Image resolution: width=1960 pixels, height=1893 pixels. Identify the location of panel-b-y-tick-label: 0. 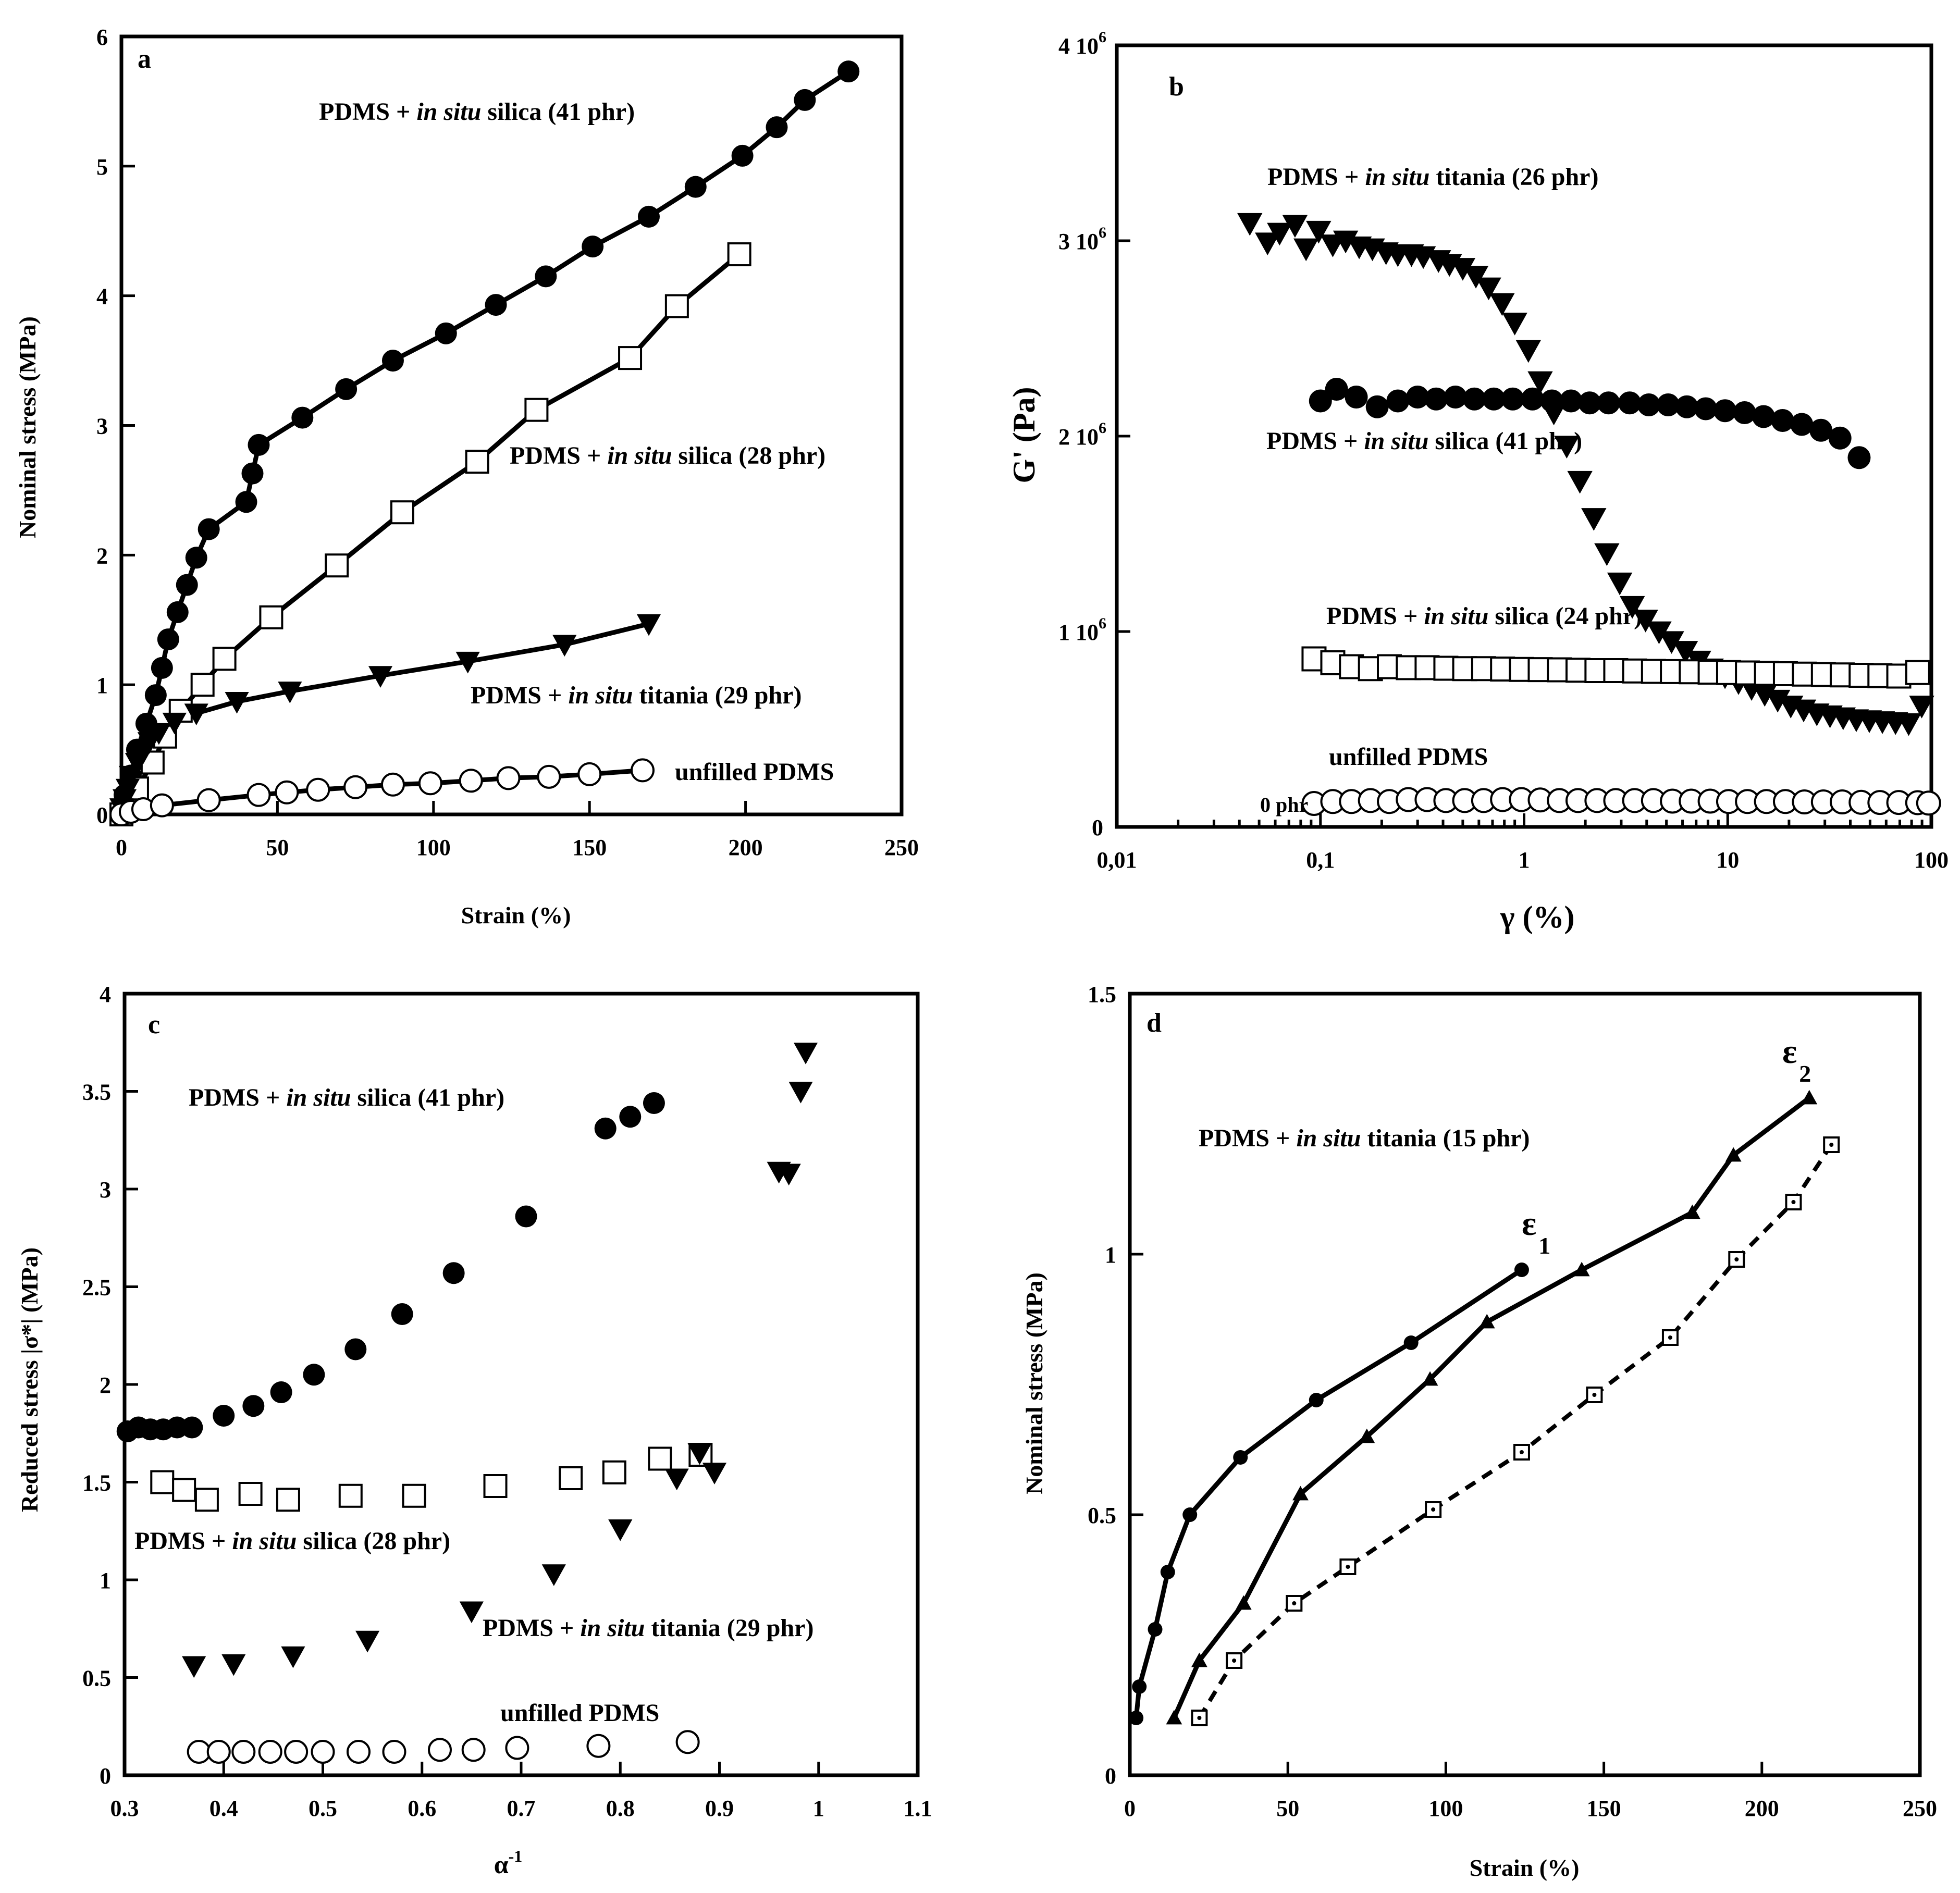
(1097, 827).